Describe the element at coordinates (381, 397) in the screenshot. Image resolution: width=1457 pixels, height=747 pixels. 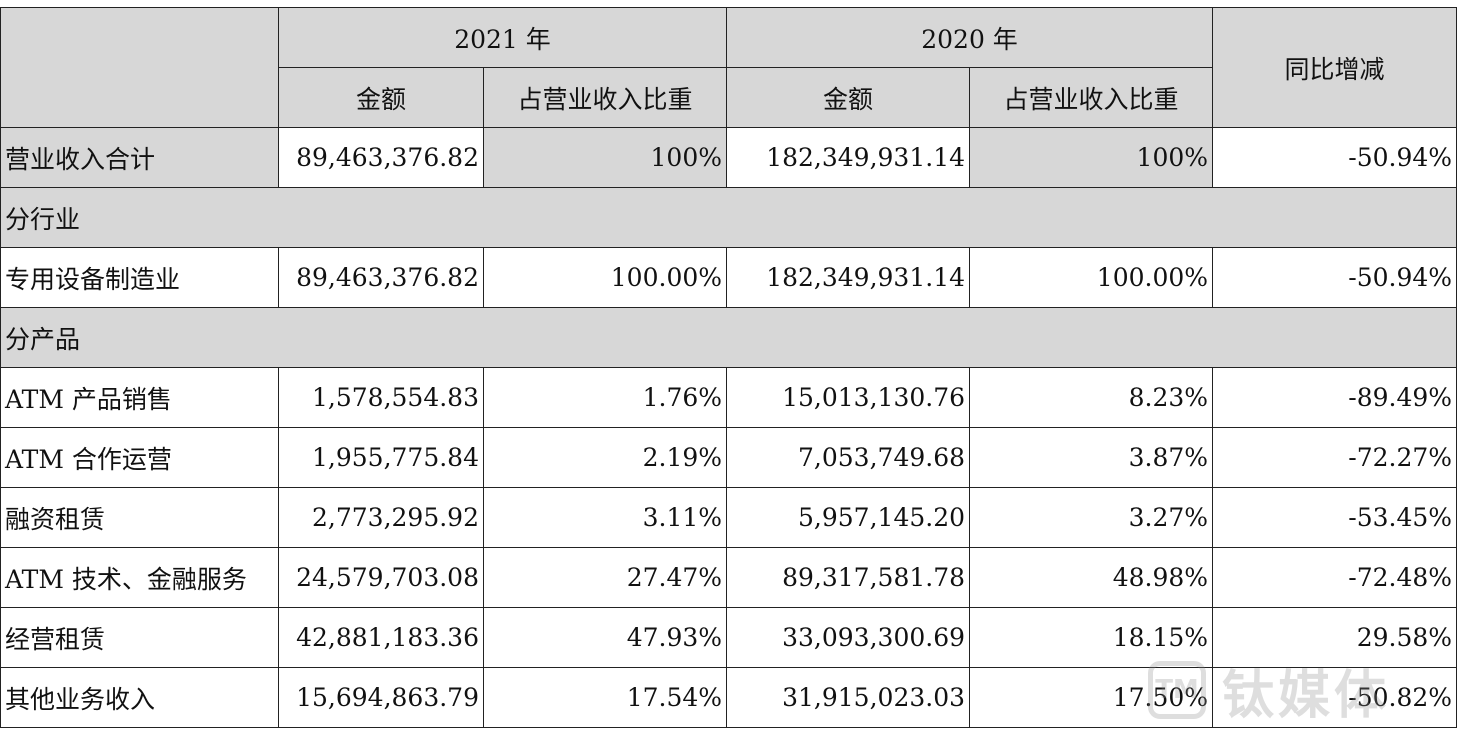
I see `row-amount-2021: 1,578,554.83` at that location.